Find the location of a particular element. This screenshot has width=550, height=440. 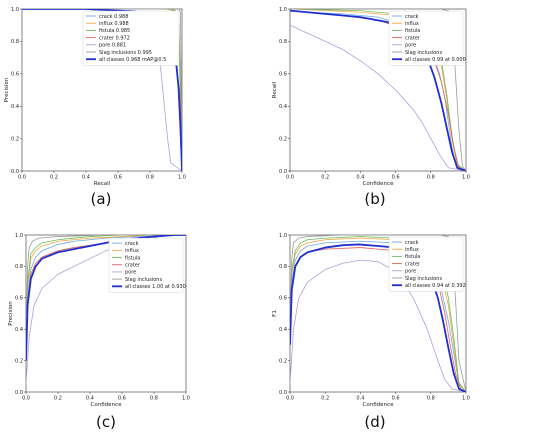

legend-entry: crack is located at coordinates (412, 17).